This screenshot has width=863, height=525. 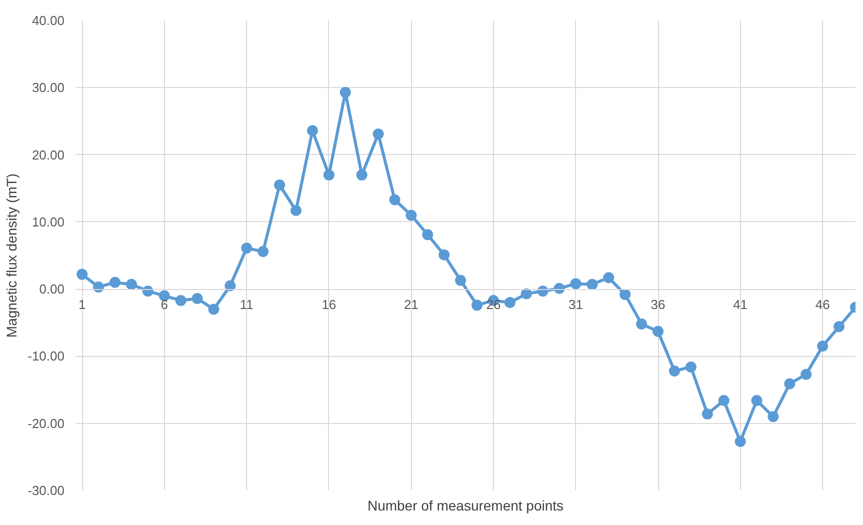 What do you see at coordinates (52, 289) in the screenshot?
I see `y-tick-label: 0.00` at bounding box center [52, 289].